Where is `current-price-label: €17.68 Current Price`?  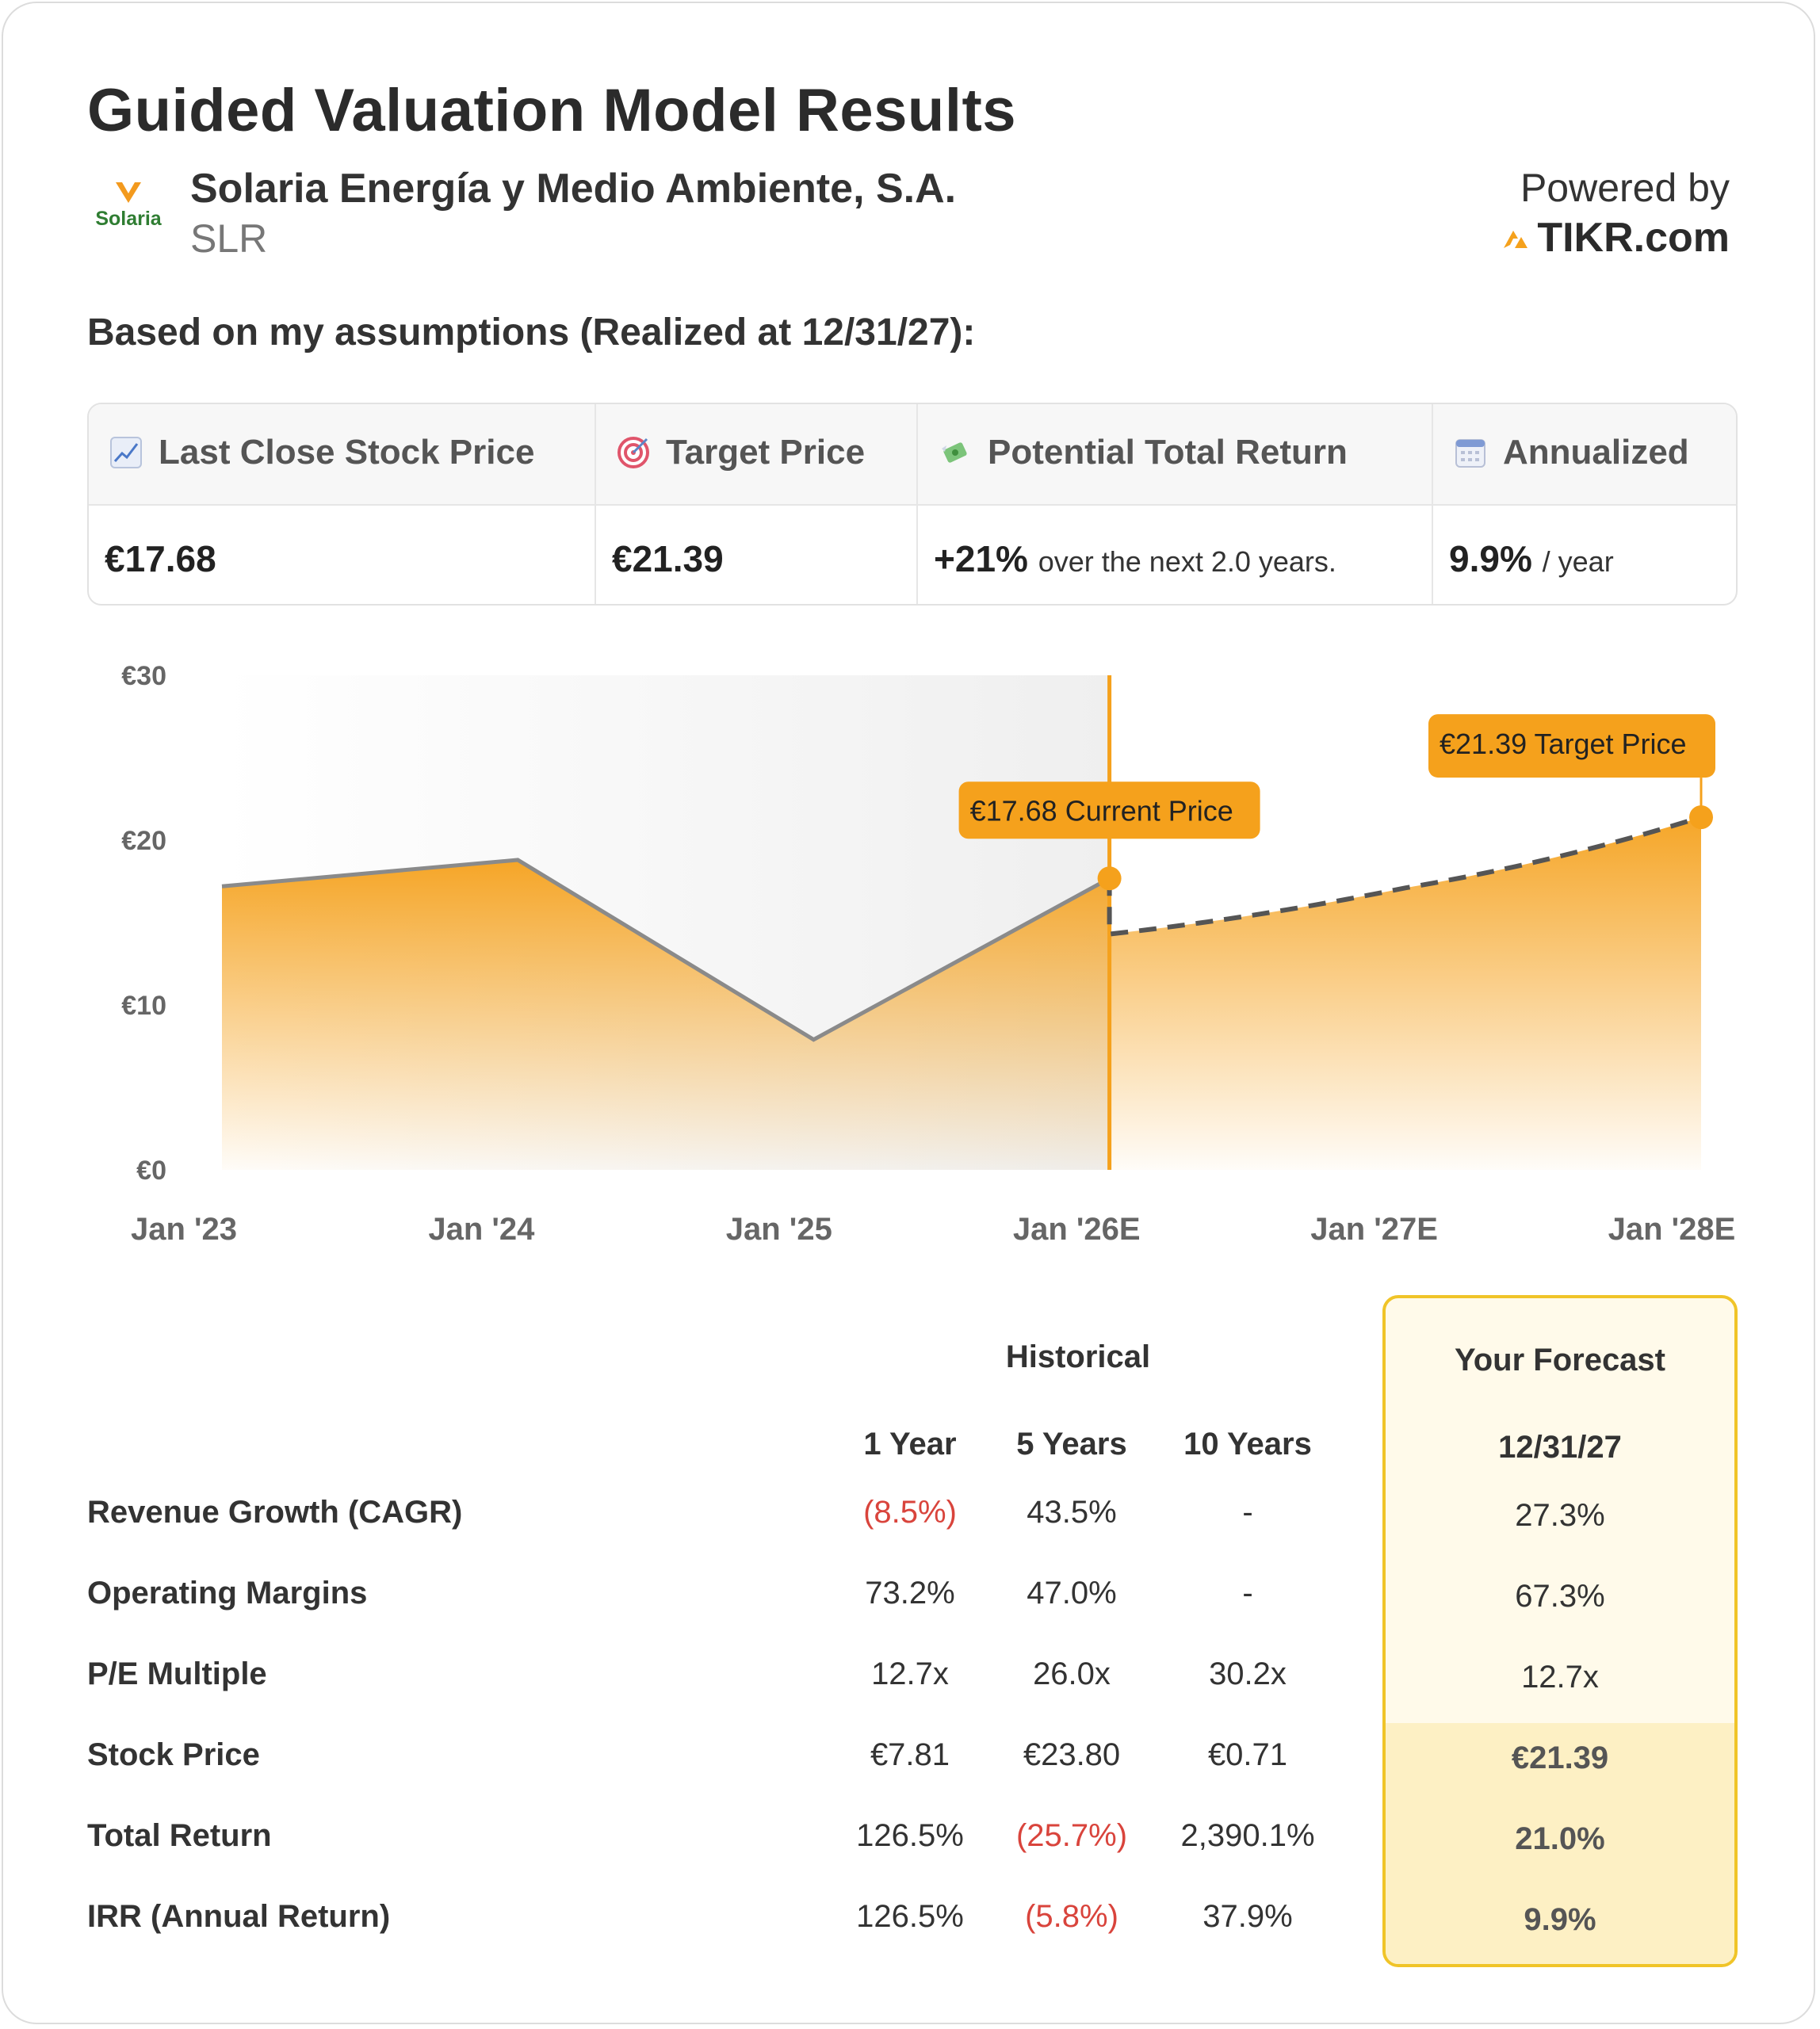 current-price-label: €17.68 Current Price is located at coordinates (1101, 810).